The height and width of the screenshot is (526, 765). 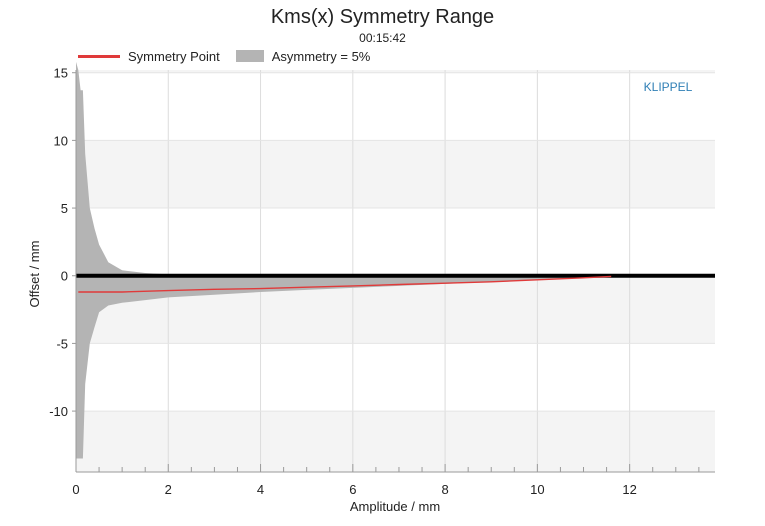 I want to click on legend-label-asymmetry: Asymmetry = 5%, so click(x=321, y=56).